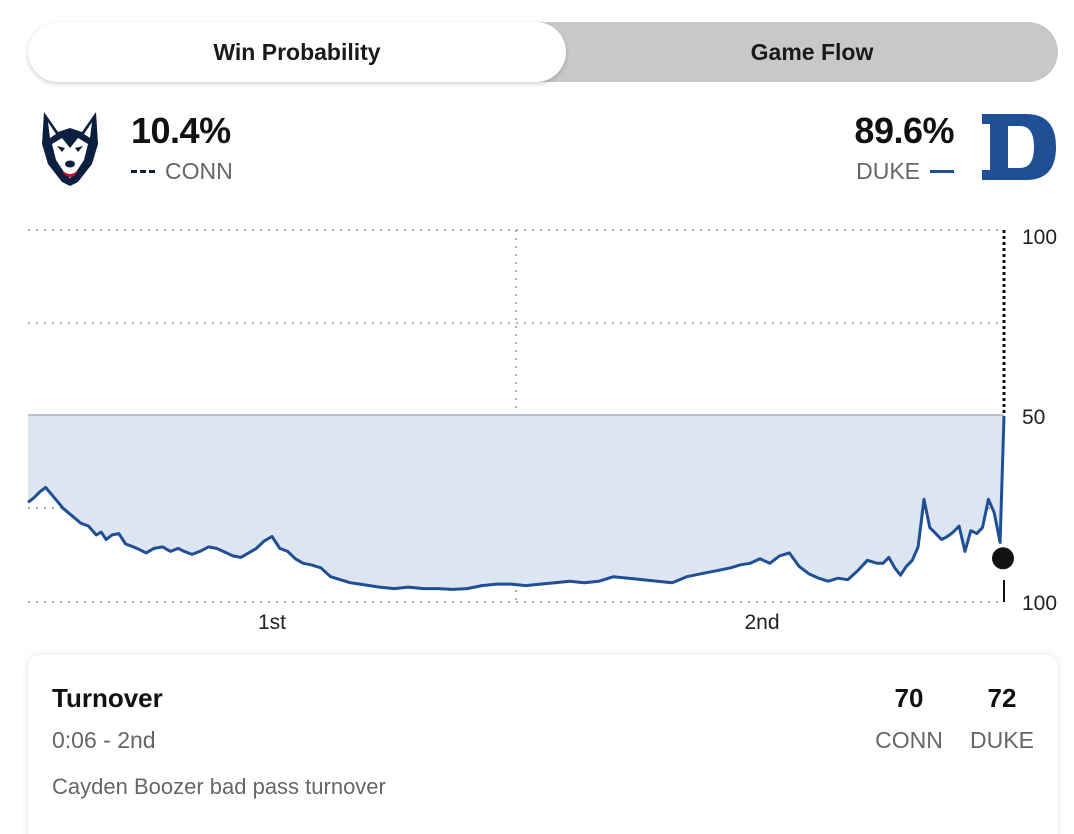  What do you see at coordinates (219, 786) in the screenshot?
I see `play-description: Cayden Boozer bad pass turnover` at bounding box center [219, 786].